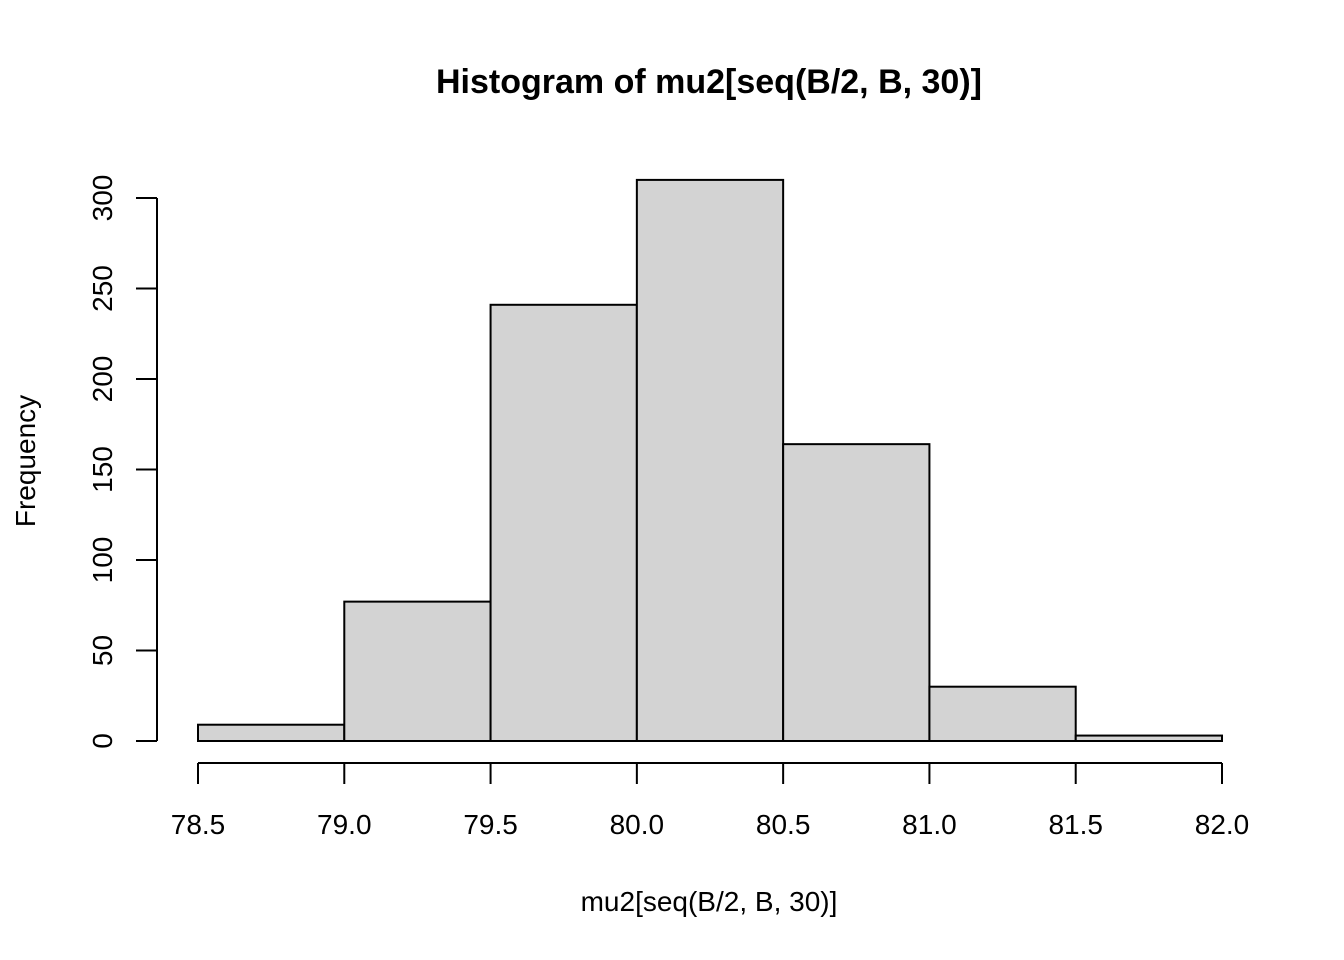 The height and width of the screenshot is (960, 1344). Describe the element at coordinates (783, 824) in the screenshot. I see `x-tick-label: 80.5` at that location.